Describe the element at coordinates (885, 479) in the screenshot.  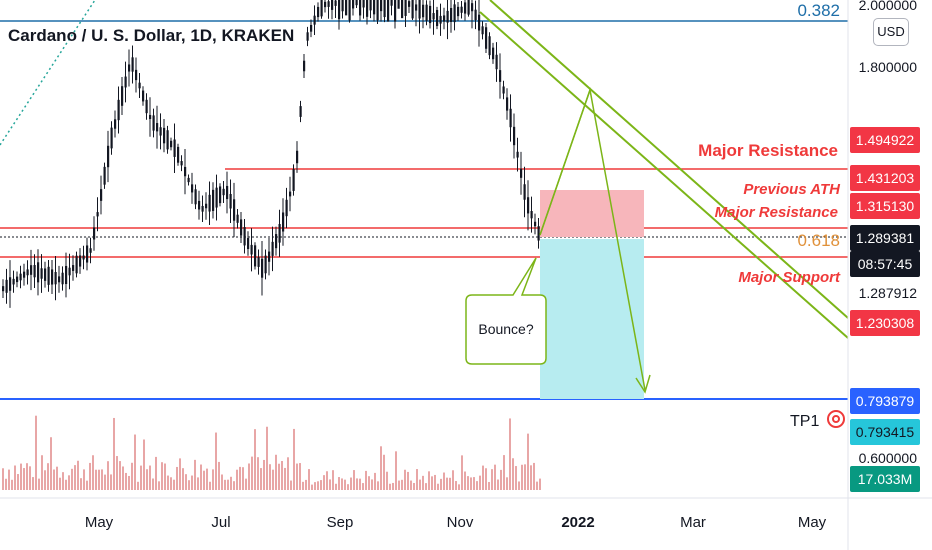
I see `price-tag-text: 17.033M` at that location.